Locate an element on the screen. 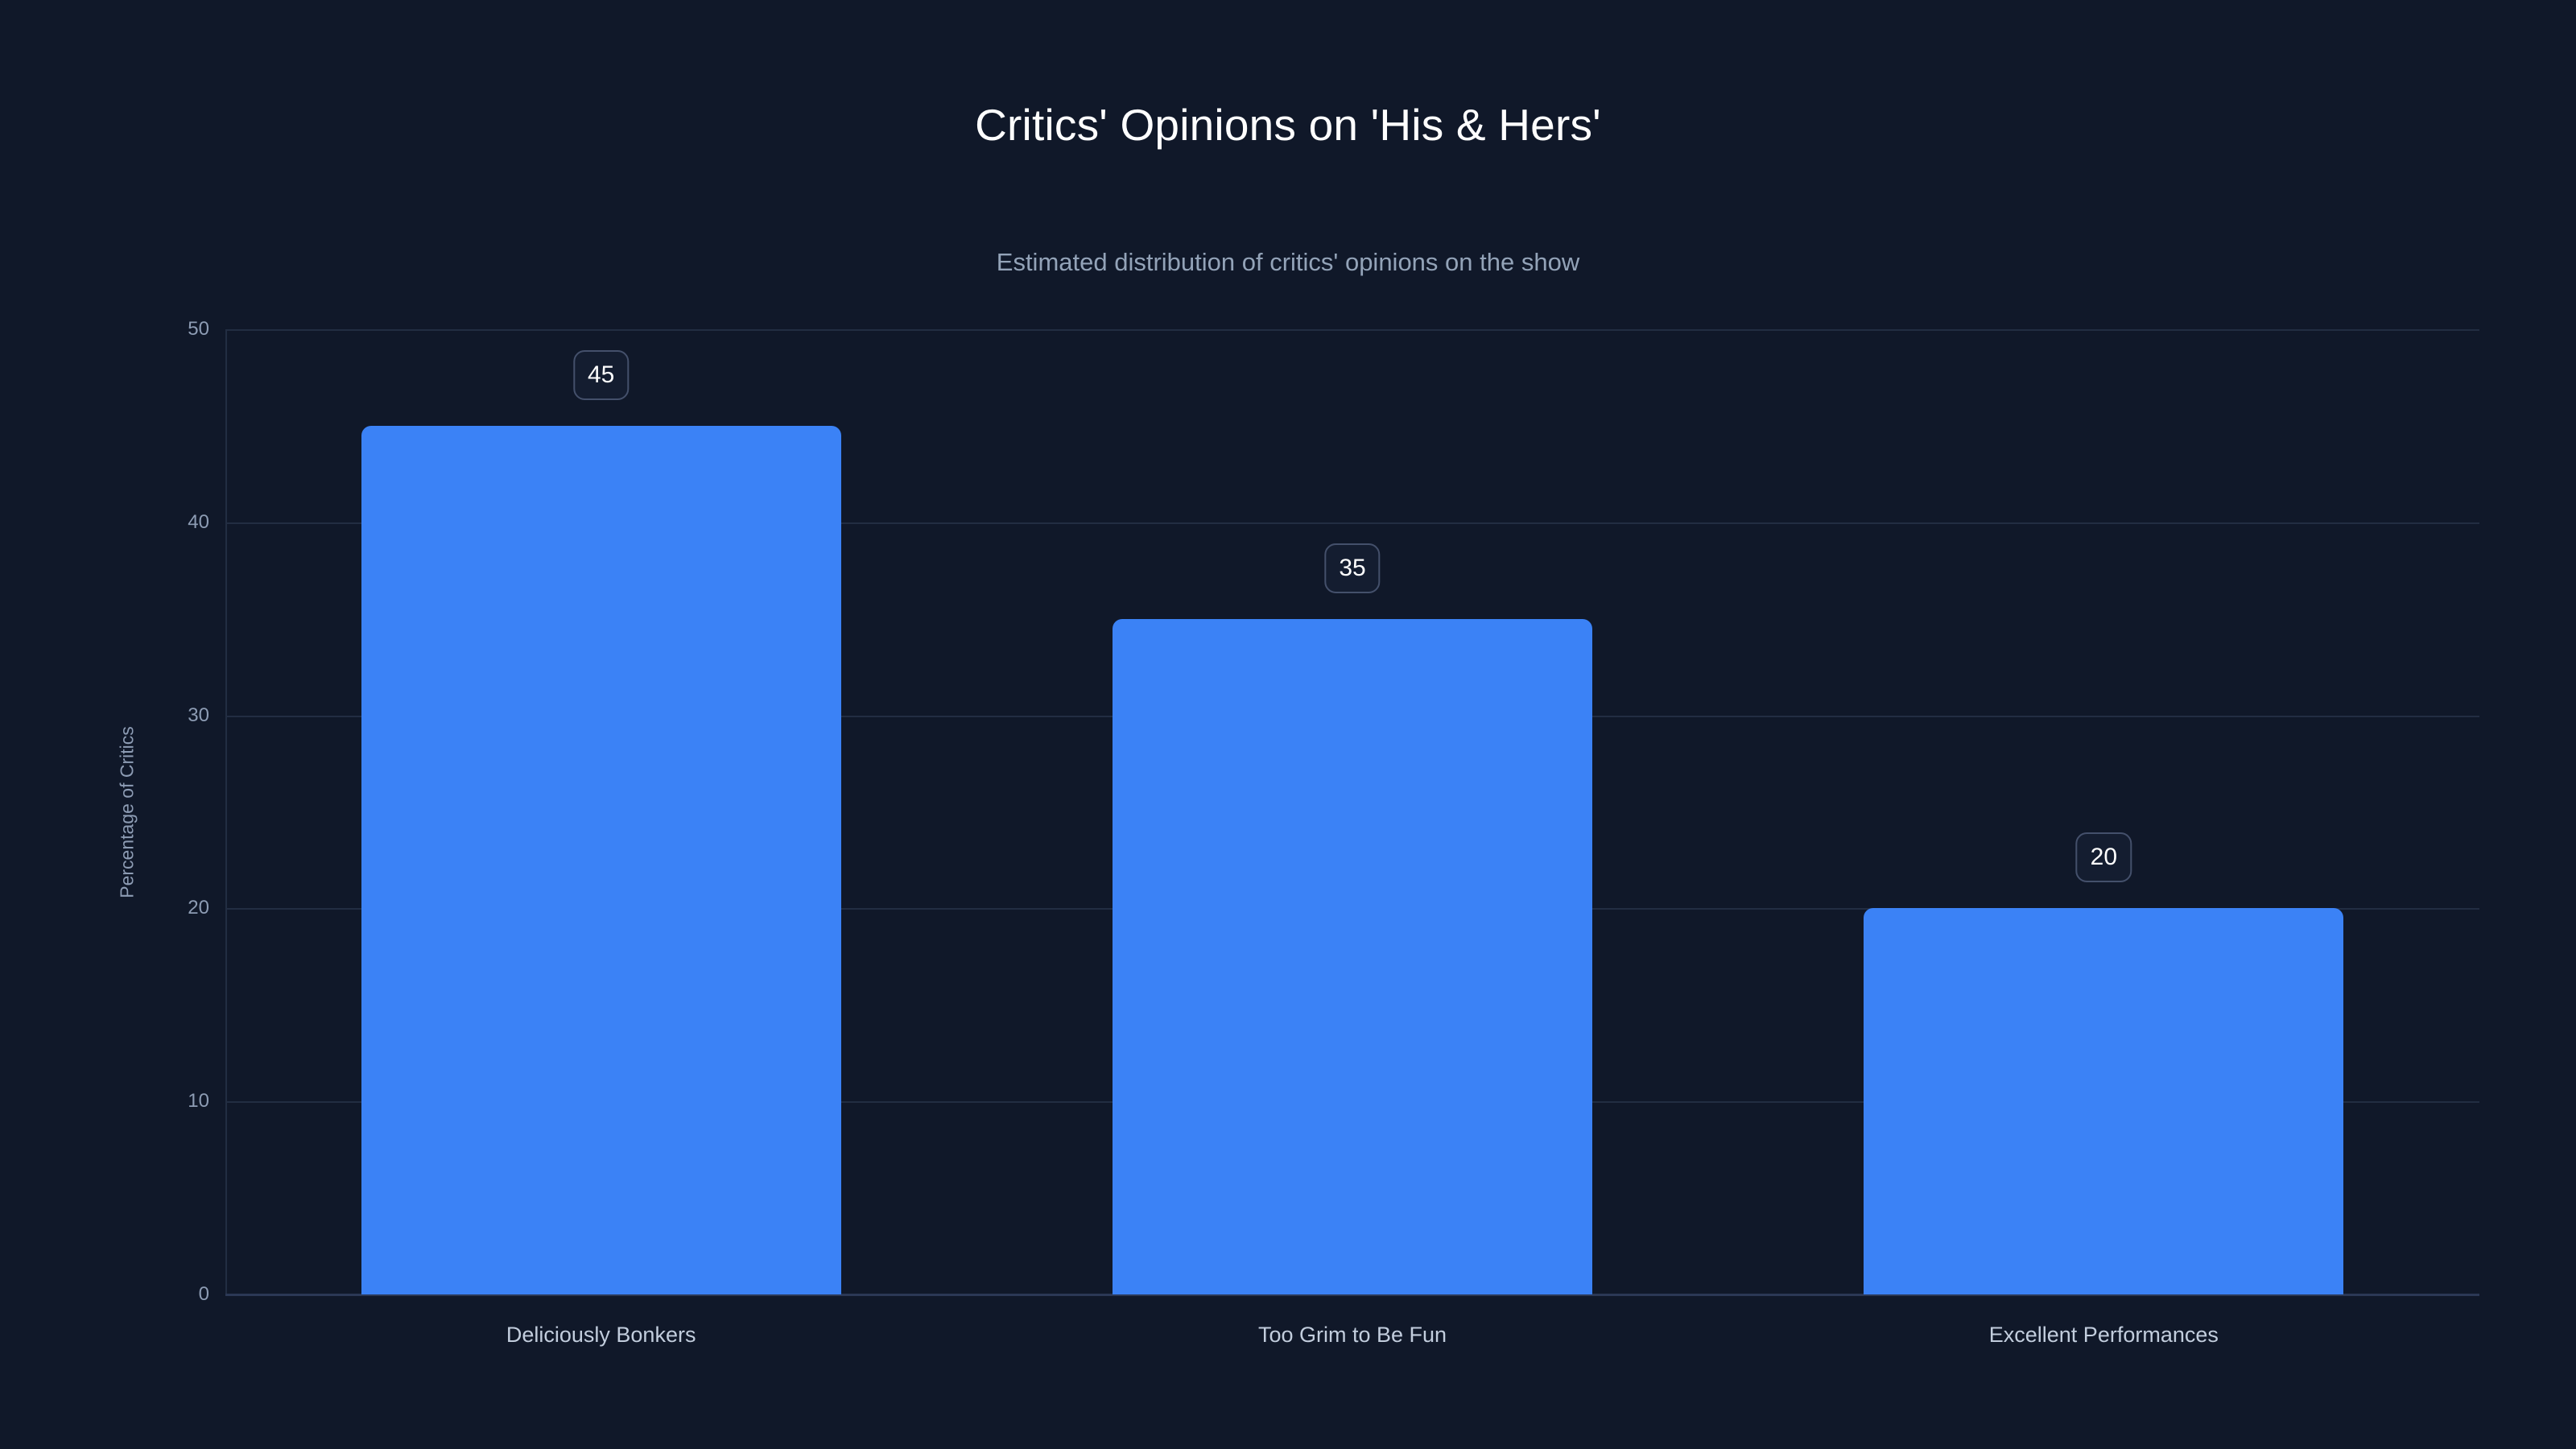 This screenshot has width=2576, height=1449. y-axis-tick-label: 10 is located at coordinates (198, 1101).